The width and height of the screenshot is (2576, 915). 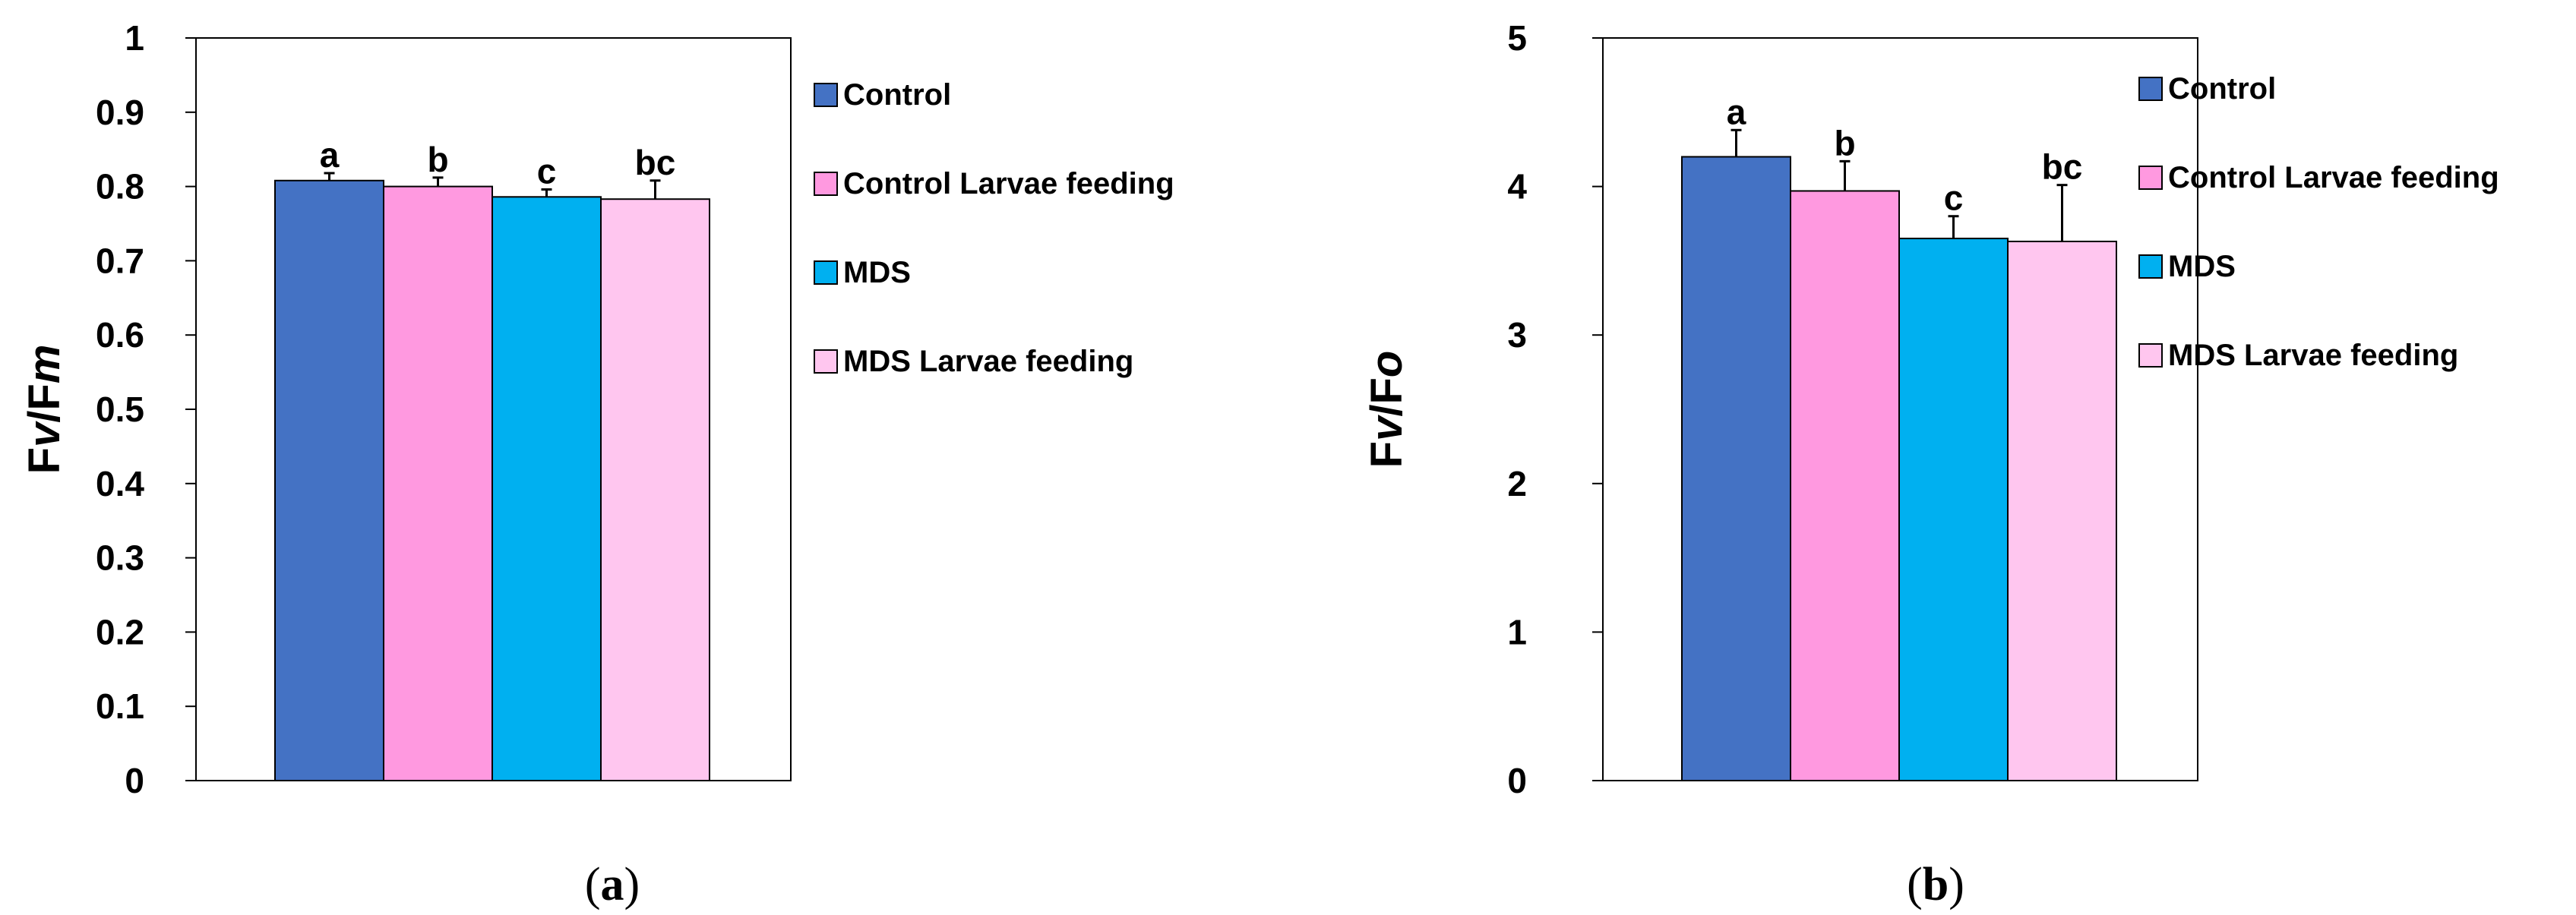 What do you see at coordinates (1517, 187) in the screenshot?
I see `y-tick-label: 4` at bounding box center [1517, 187].